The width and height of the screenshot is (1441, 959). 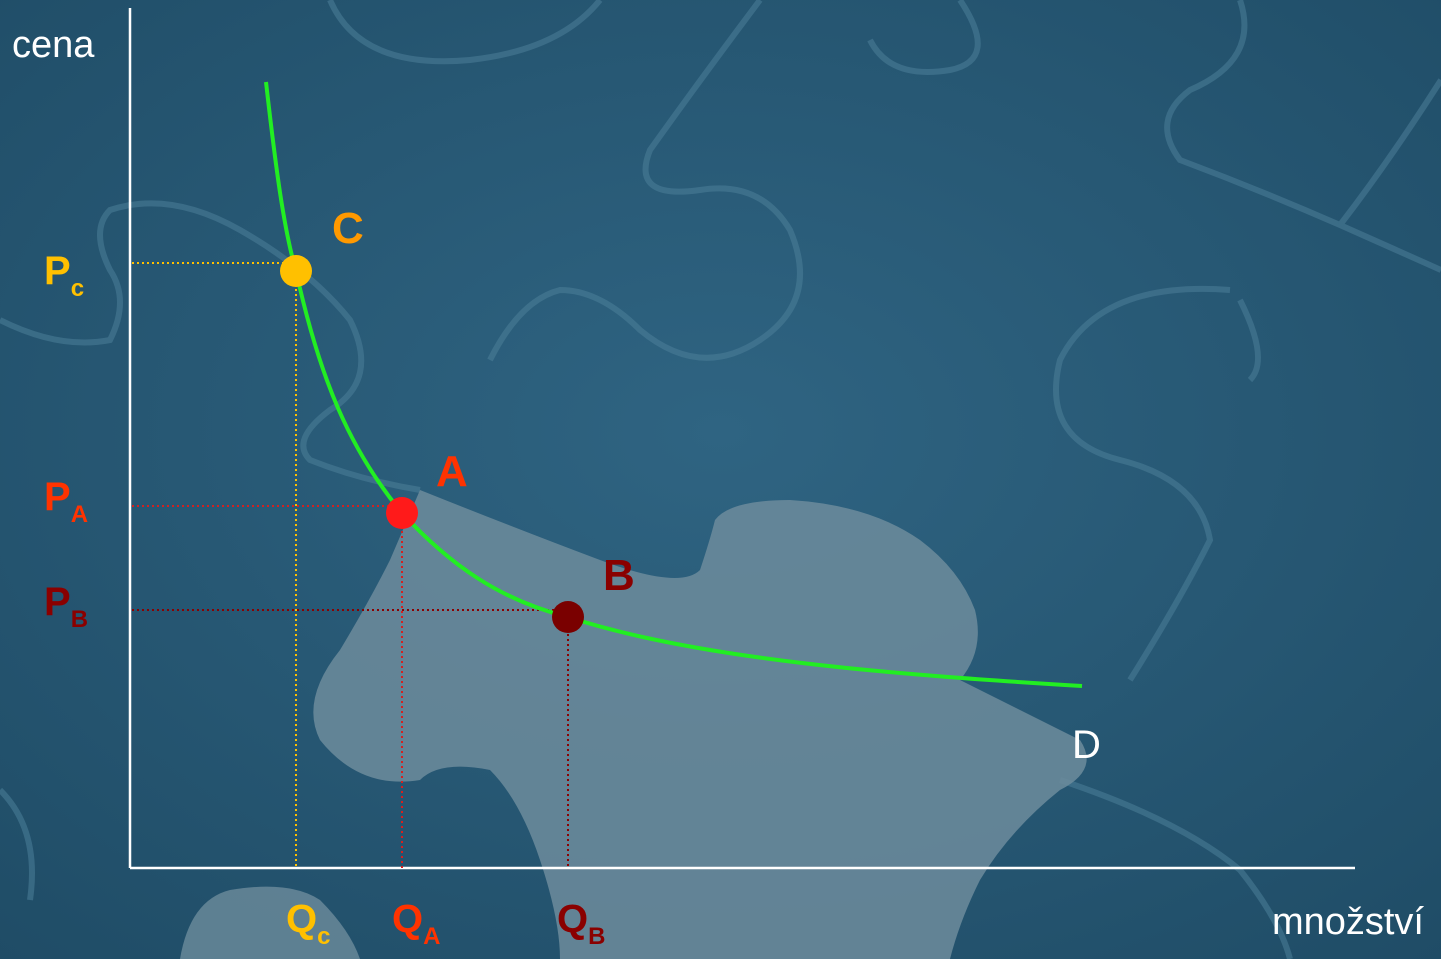 I want to click on quantity-label-c: Qc, so click(x=308, y=923).